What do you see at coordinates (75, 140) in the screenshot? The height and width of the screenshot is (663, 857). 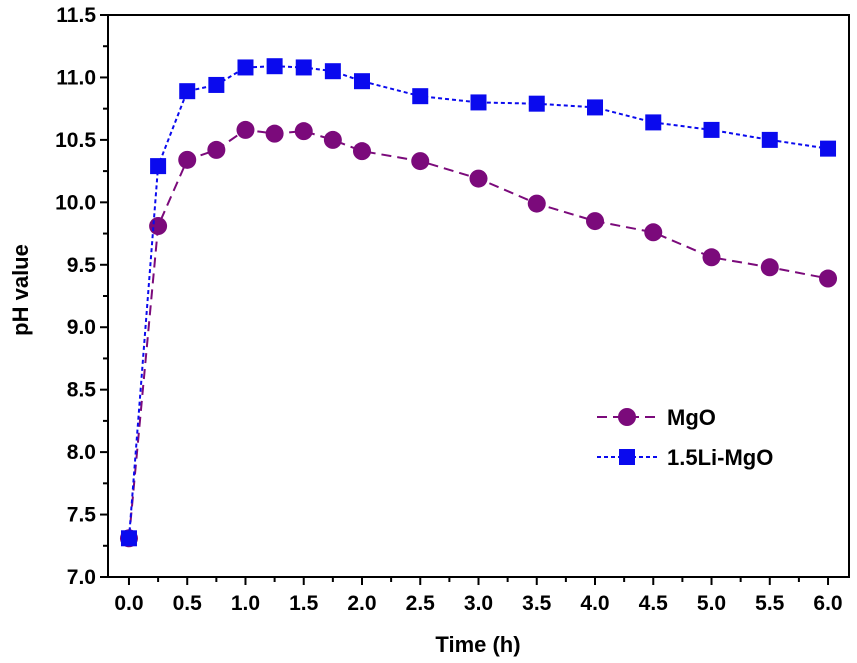 I see `y-tick-label: 10.5` at bounding box center [75, 140].